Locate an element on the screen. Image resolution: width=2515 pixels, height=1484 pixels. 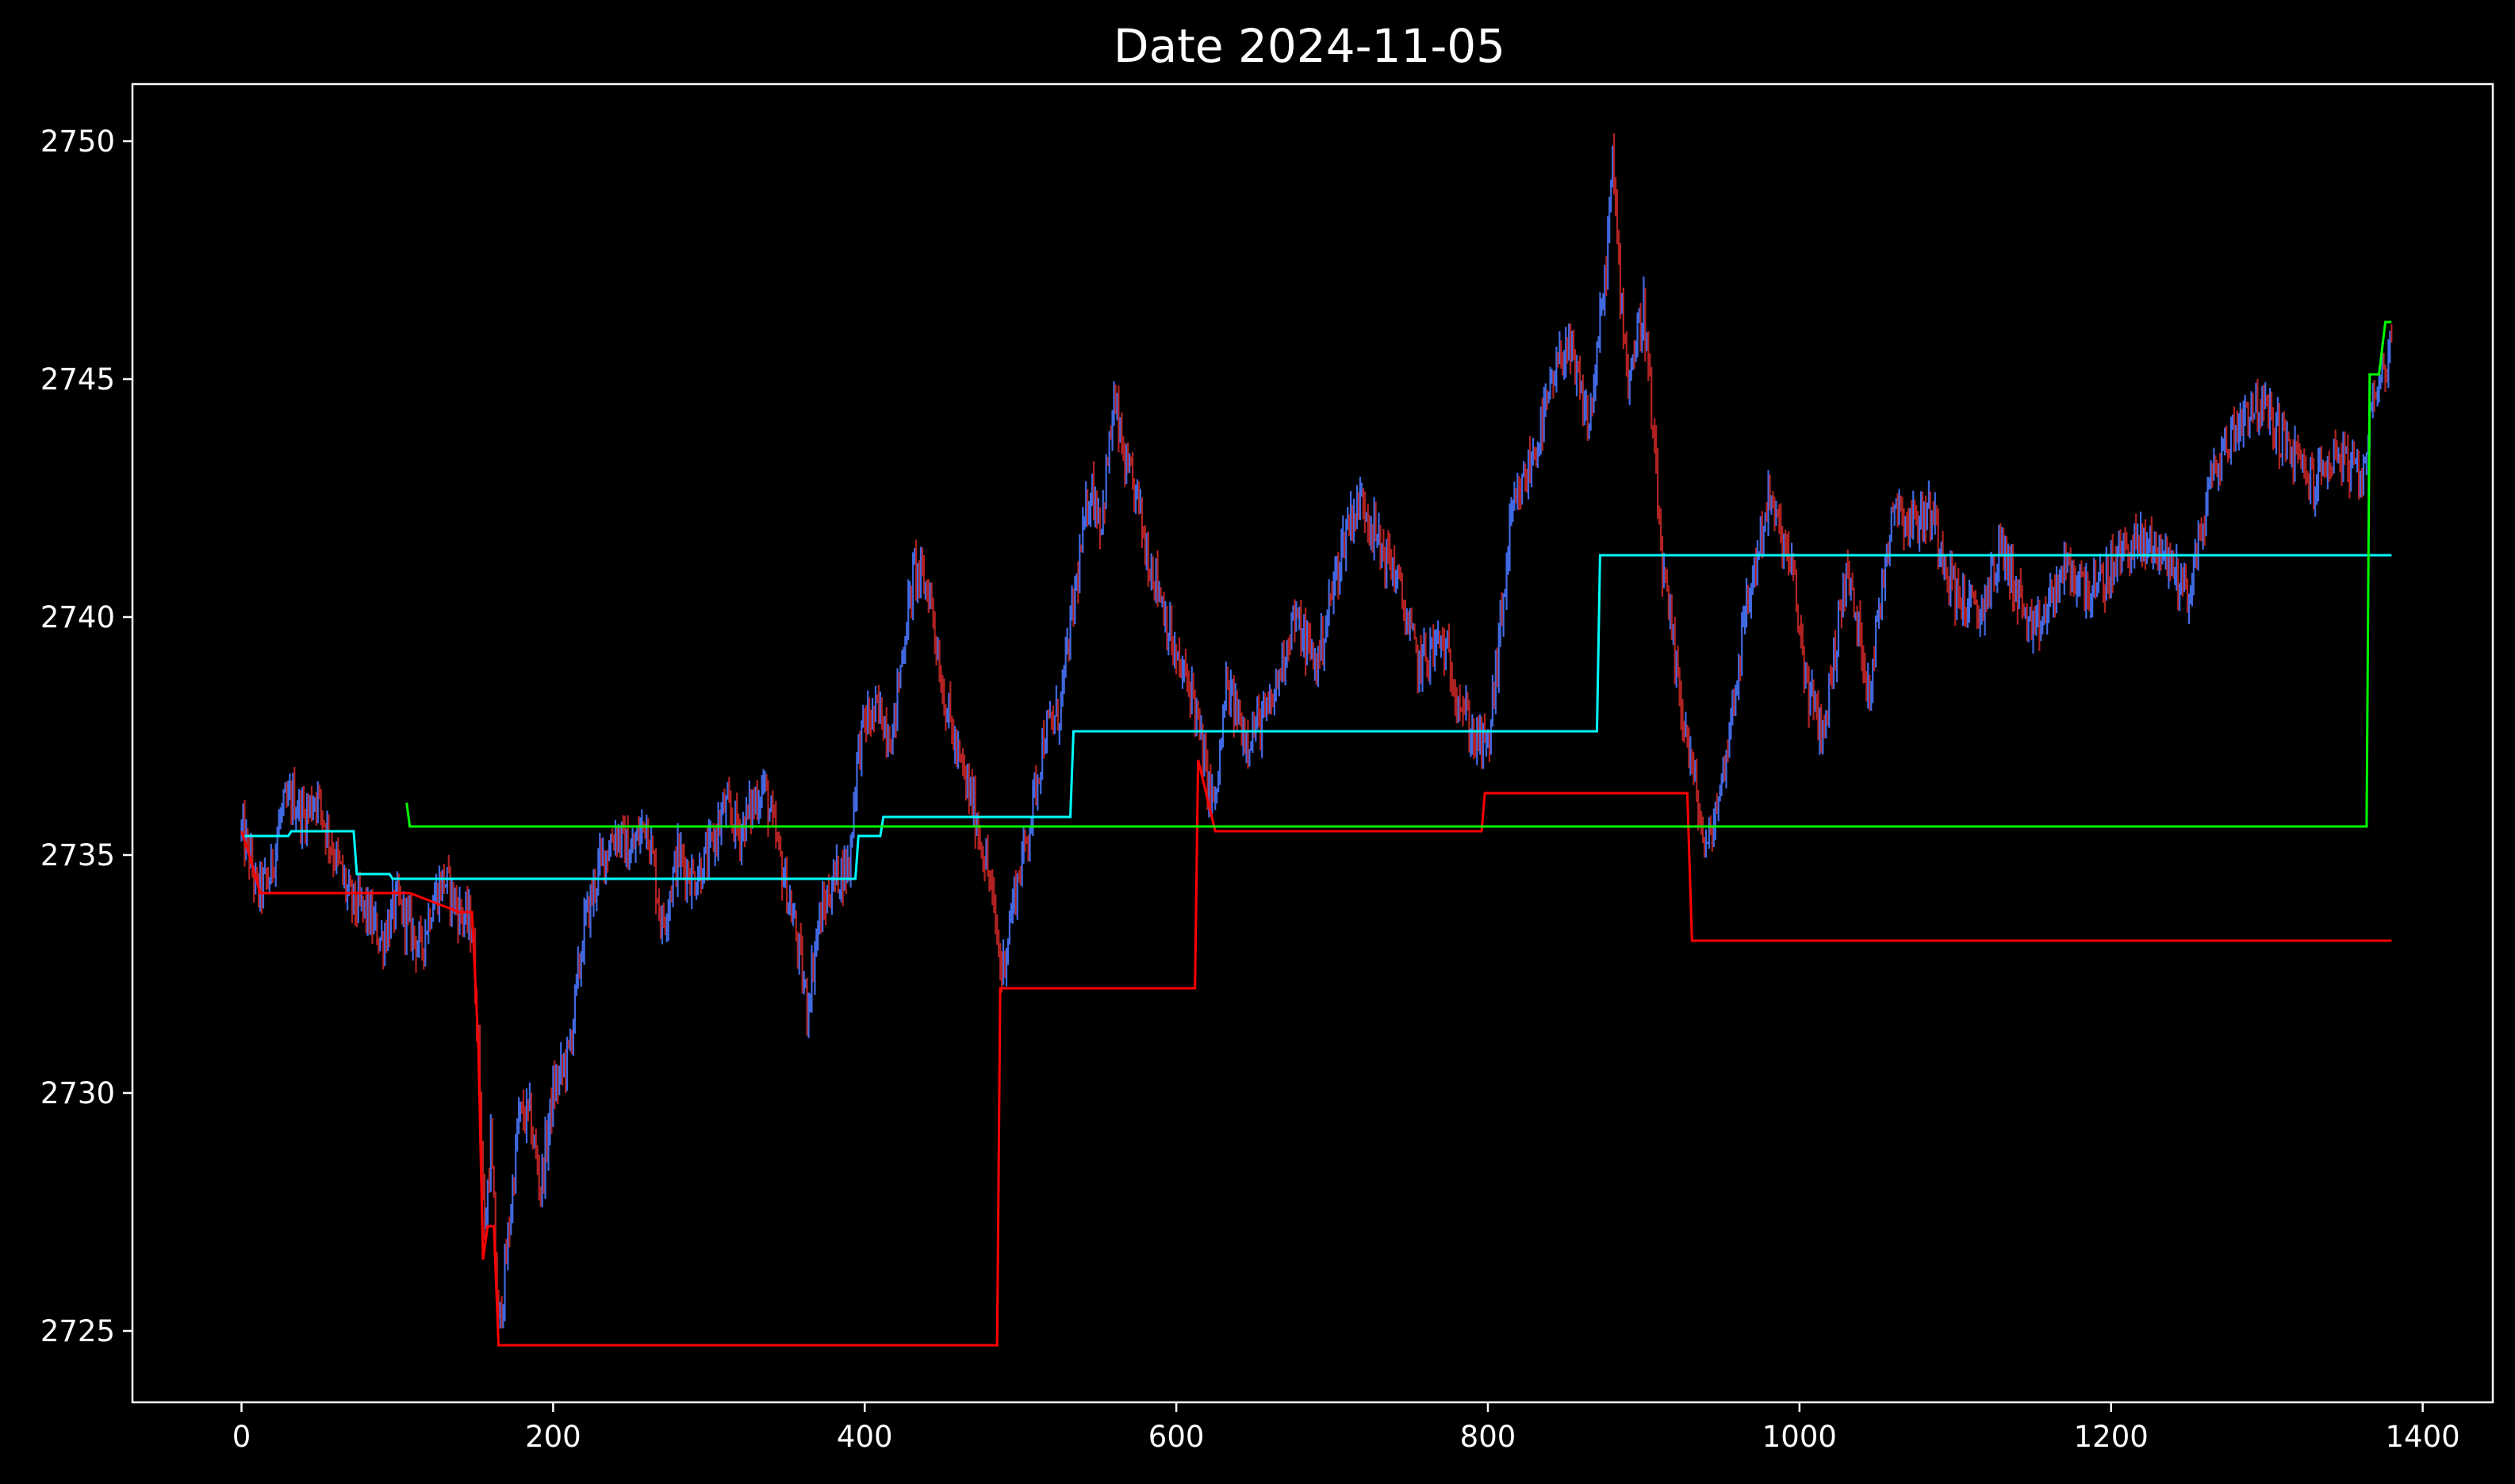
x-tick-label: 600 is located at coordinates (1176, 1437).